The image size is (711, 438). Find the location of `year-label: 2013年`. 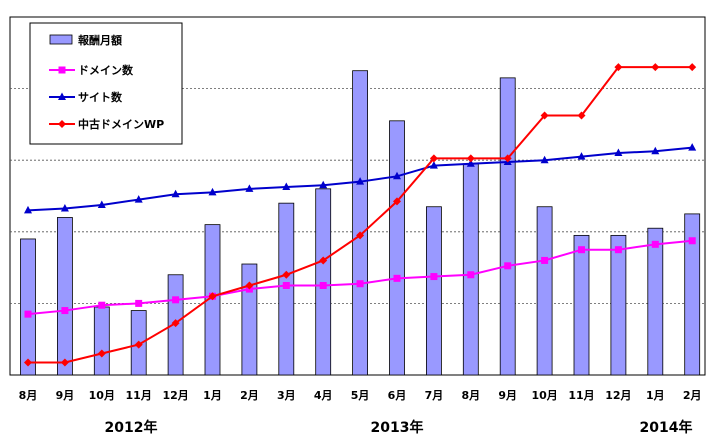

year-label: 2013年 is located at coordinates (397, 427).